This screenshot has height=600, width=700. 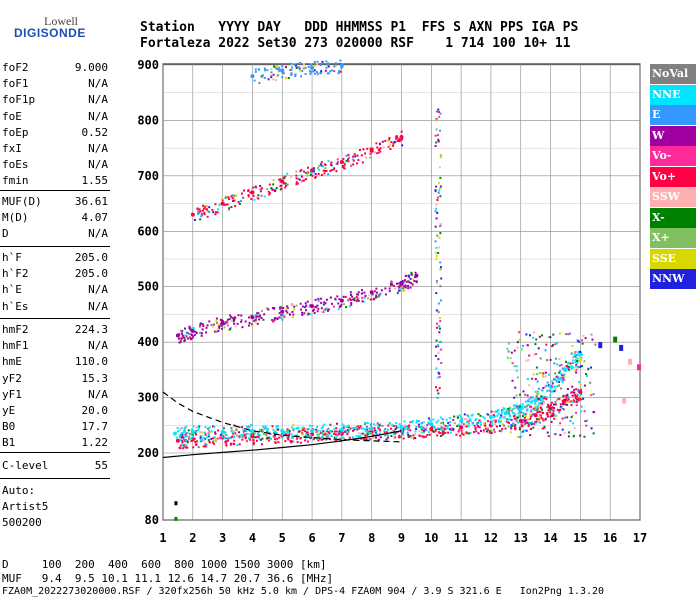 I want to click on logo-lowell-text: Lowell, so click(x=61, y=21).